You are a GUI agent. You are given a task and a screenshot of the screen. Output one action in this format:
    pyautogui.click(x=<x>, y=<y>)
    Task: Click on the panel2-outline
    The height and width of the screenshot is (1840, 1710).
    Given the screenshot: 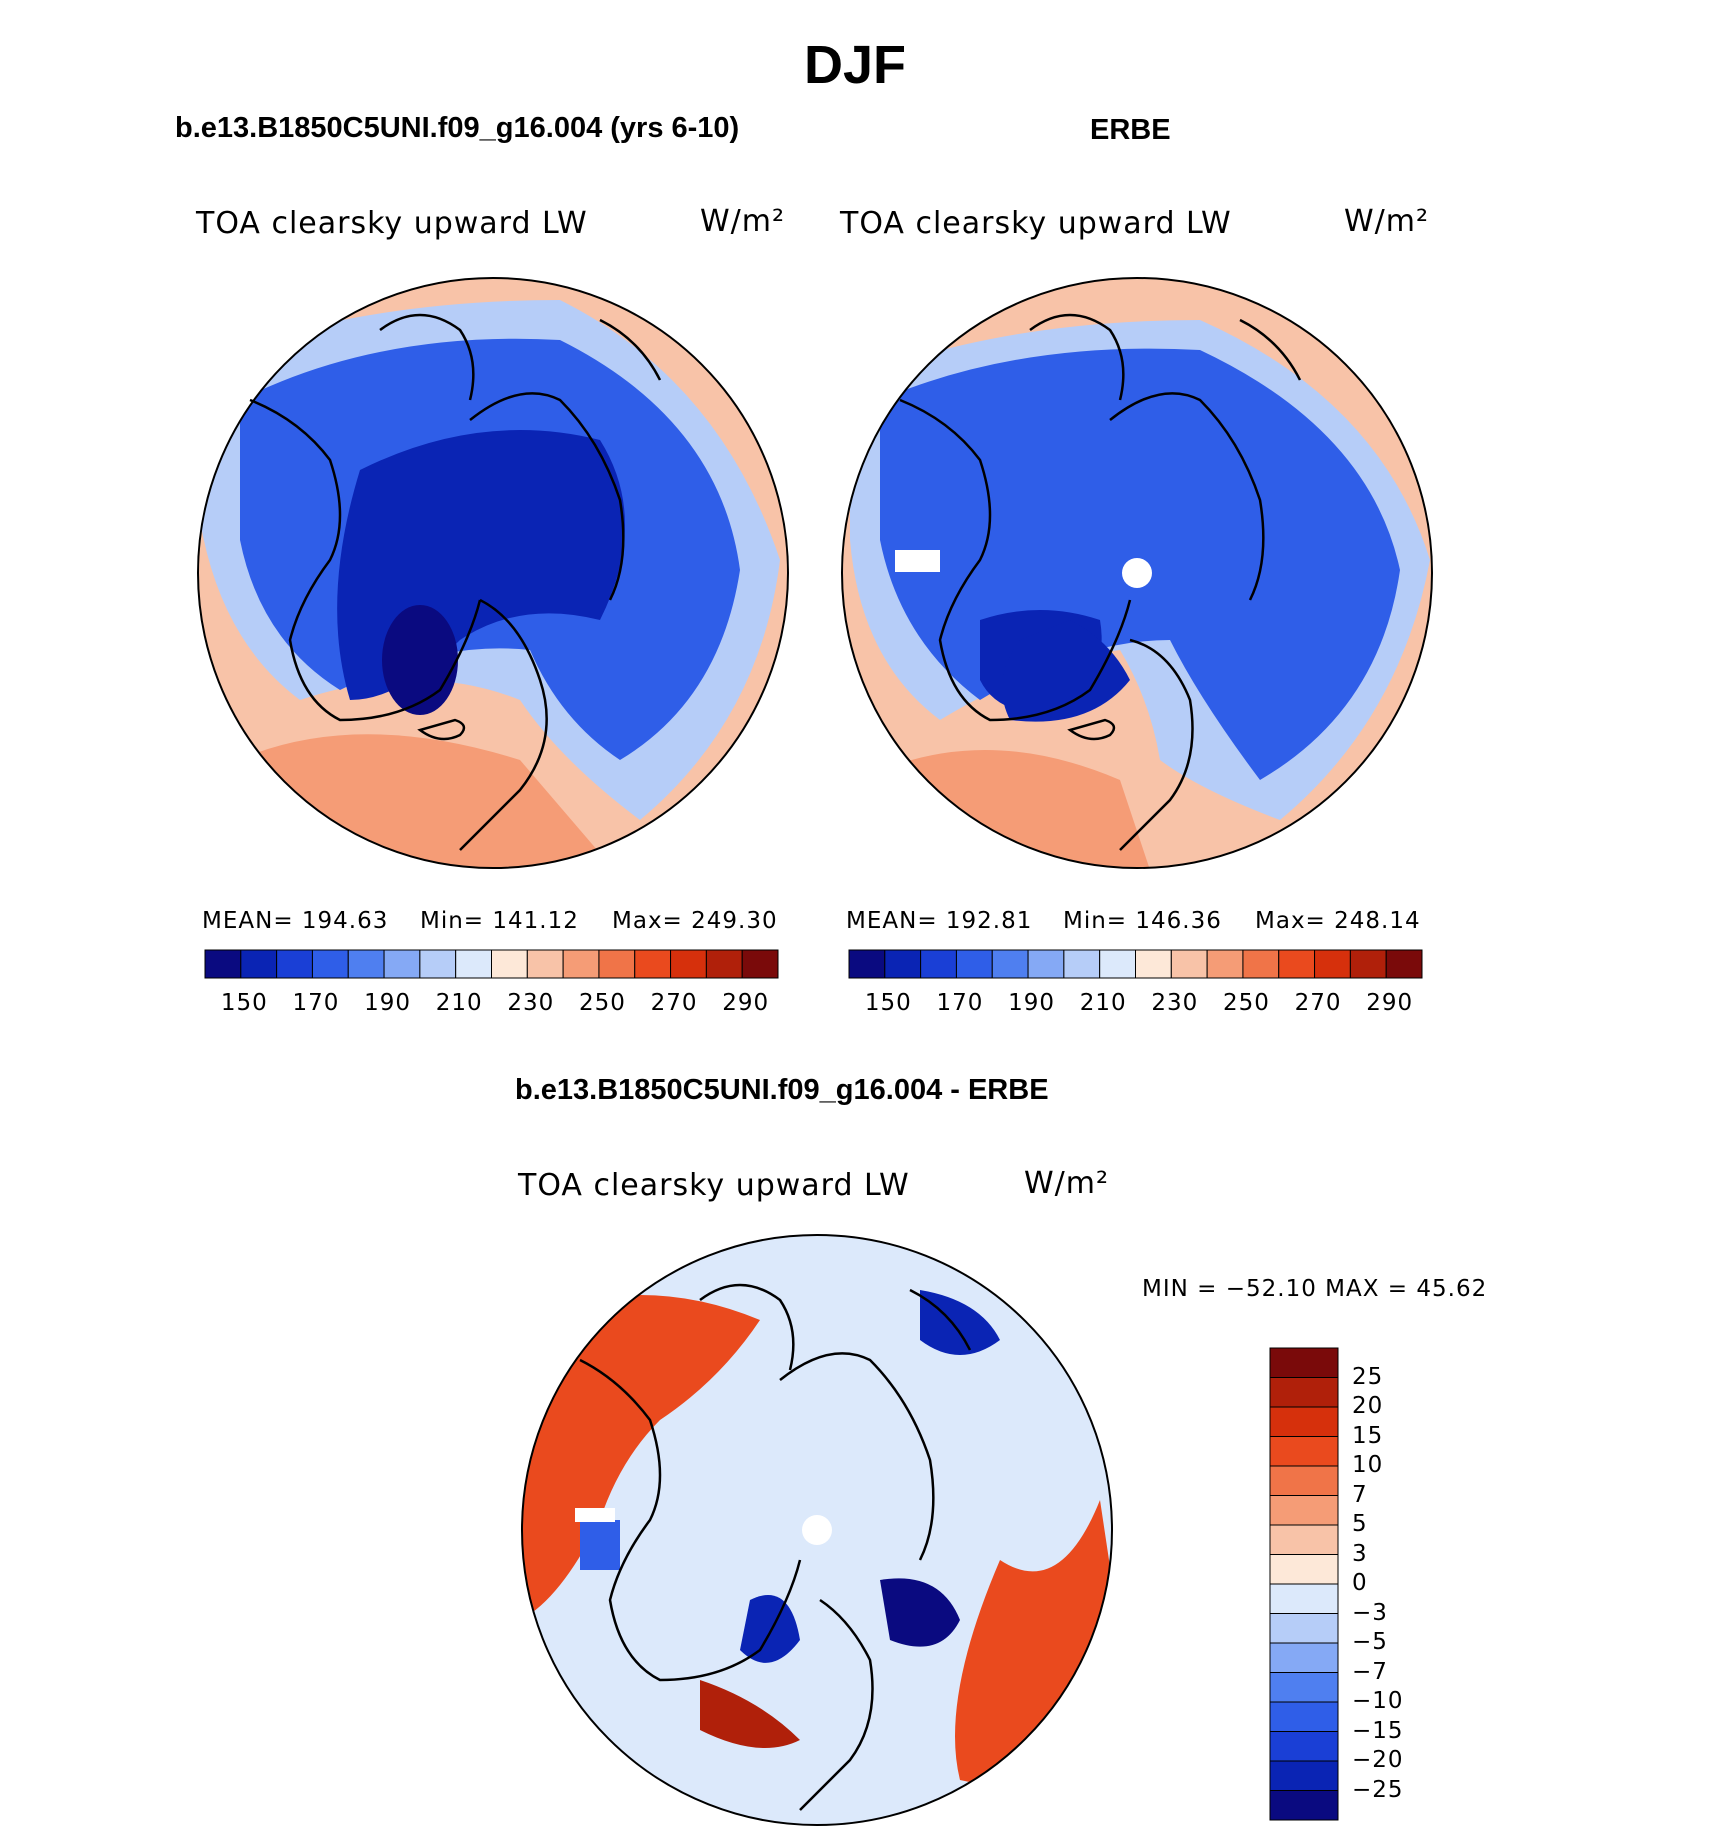 What is the action you would take?
    pyautogui.click(x=1137, y=573)
    